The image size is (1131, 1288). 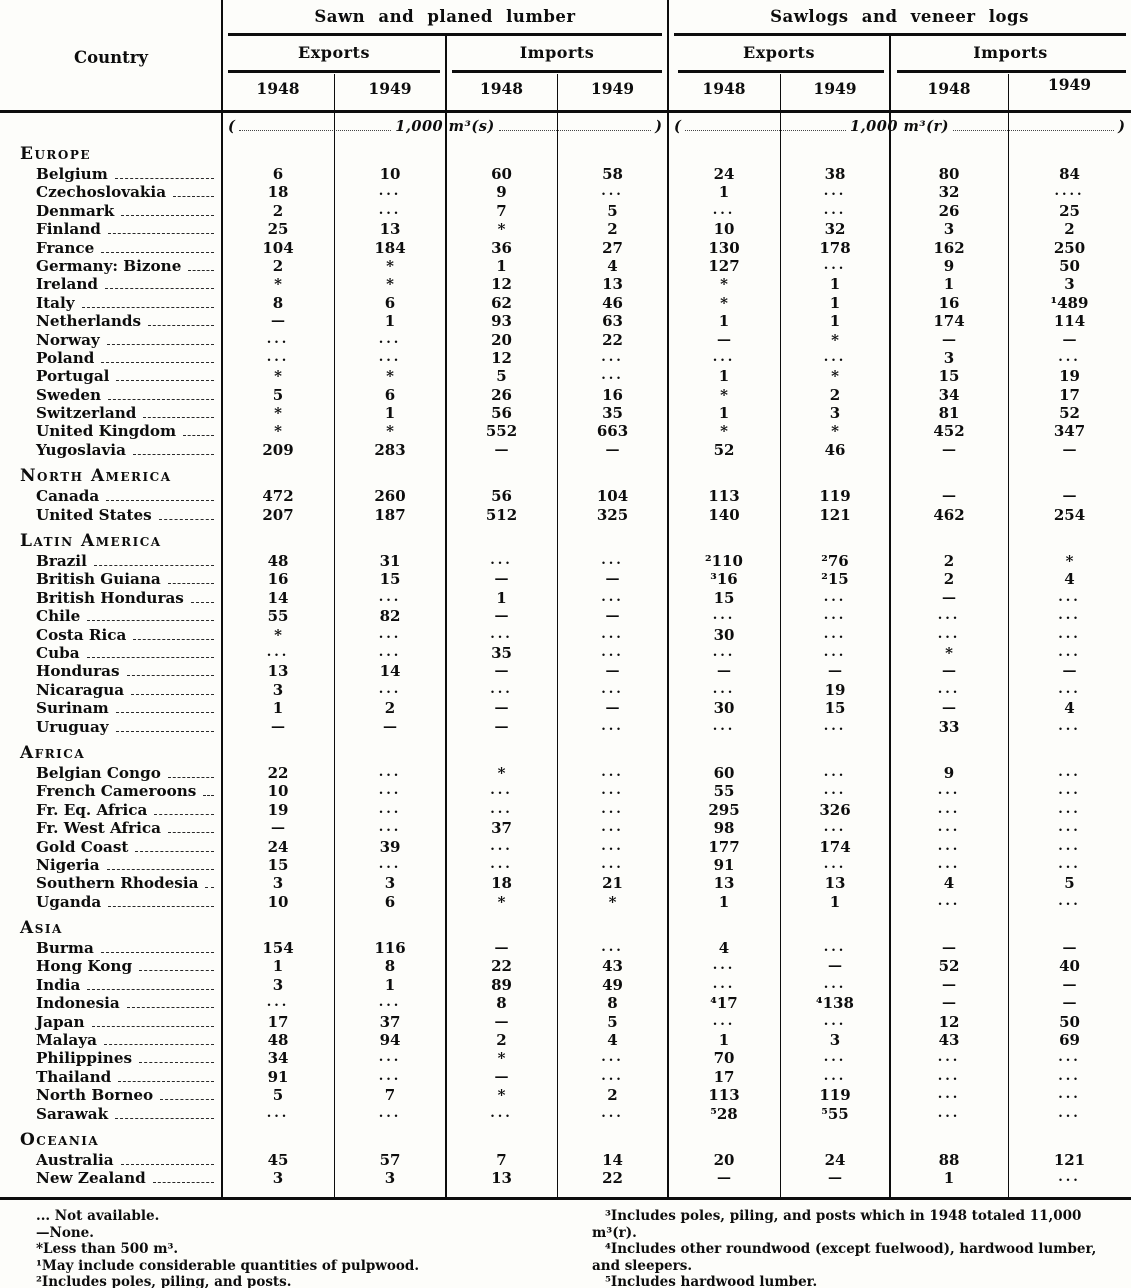 I want to click on country-name: Poland, so click(x=65, y=357).